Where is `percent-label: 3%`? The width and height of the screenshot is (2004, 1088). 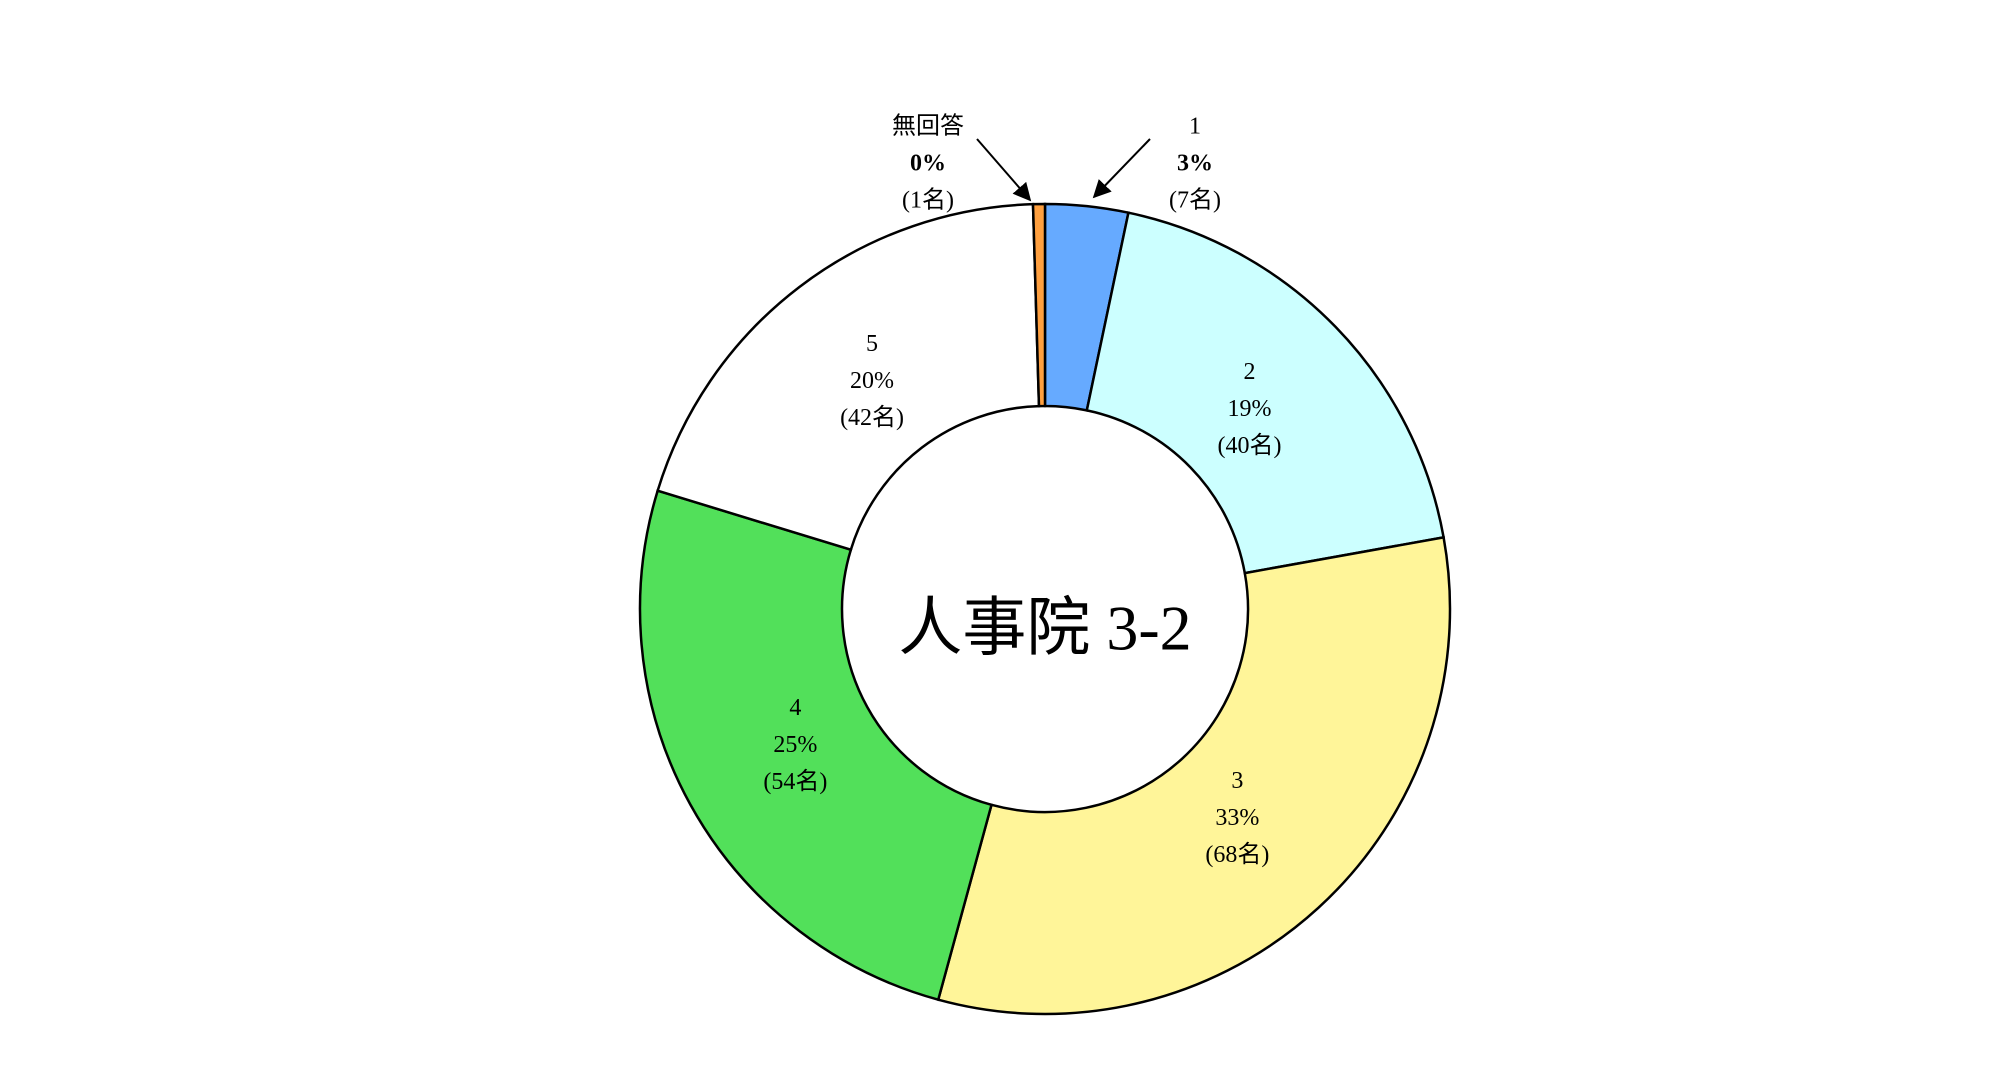
percent-label: 3% is located at coordinates (1195, 164).